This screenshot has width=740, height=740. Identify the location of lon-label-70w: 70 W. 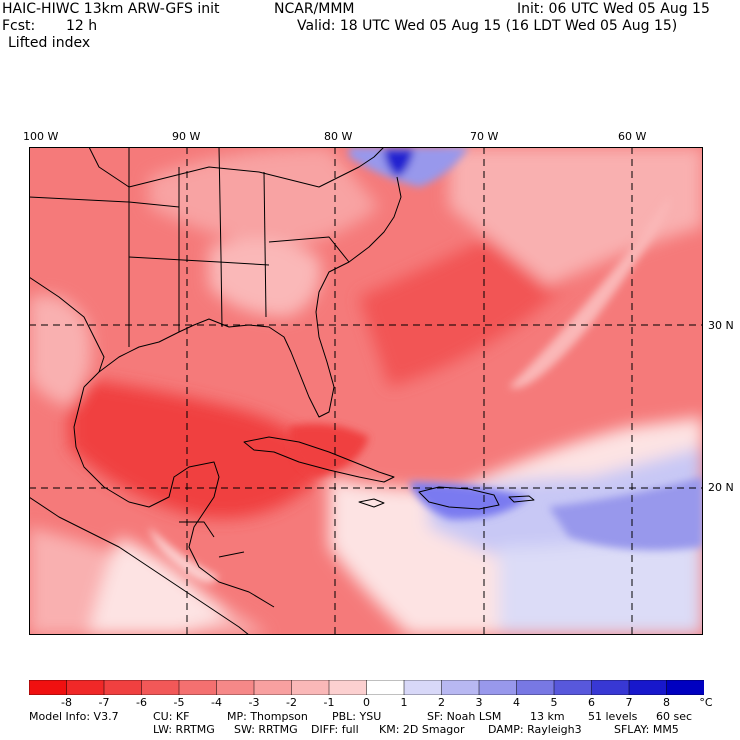
(484, 136).